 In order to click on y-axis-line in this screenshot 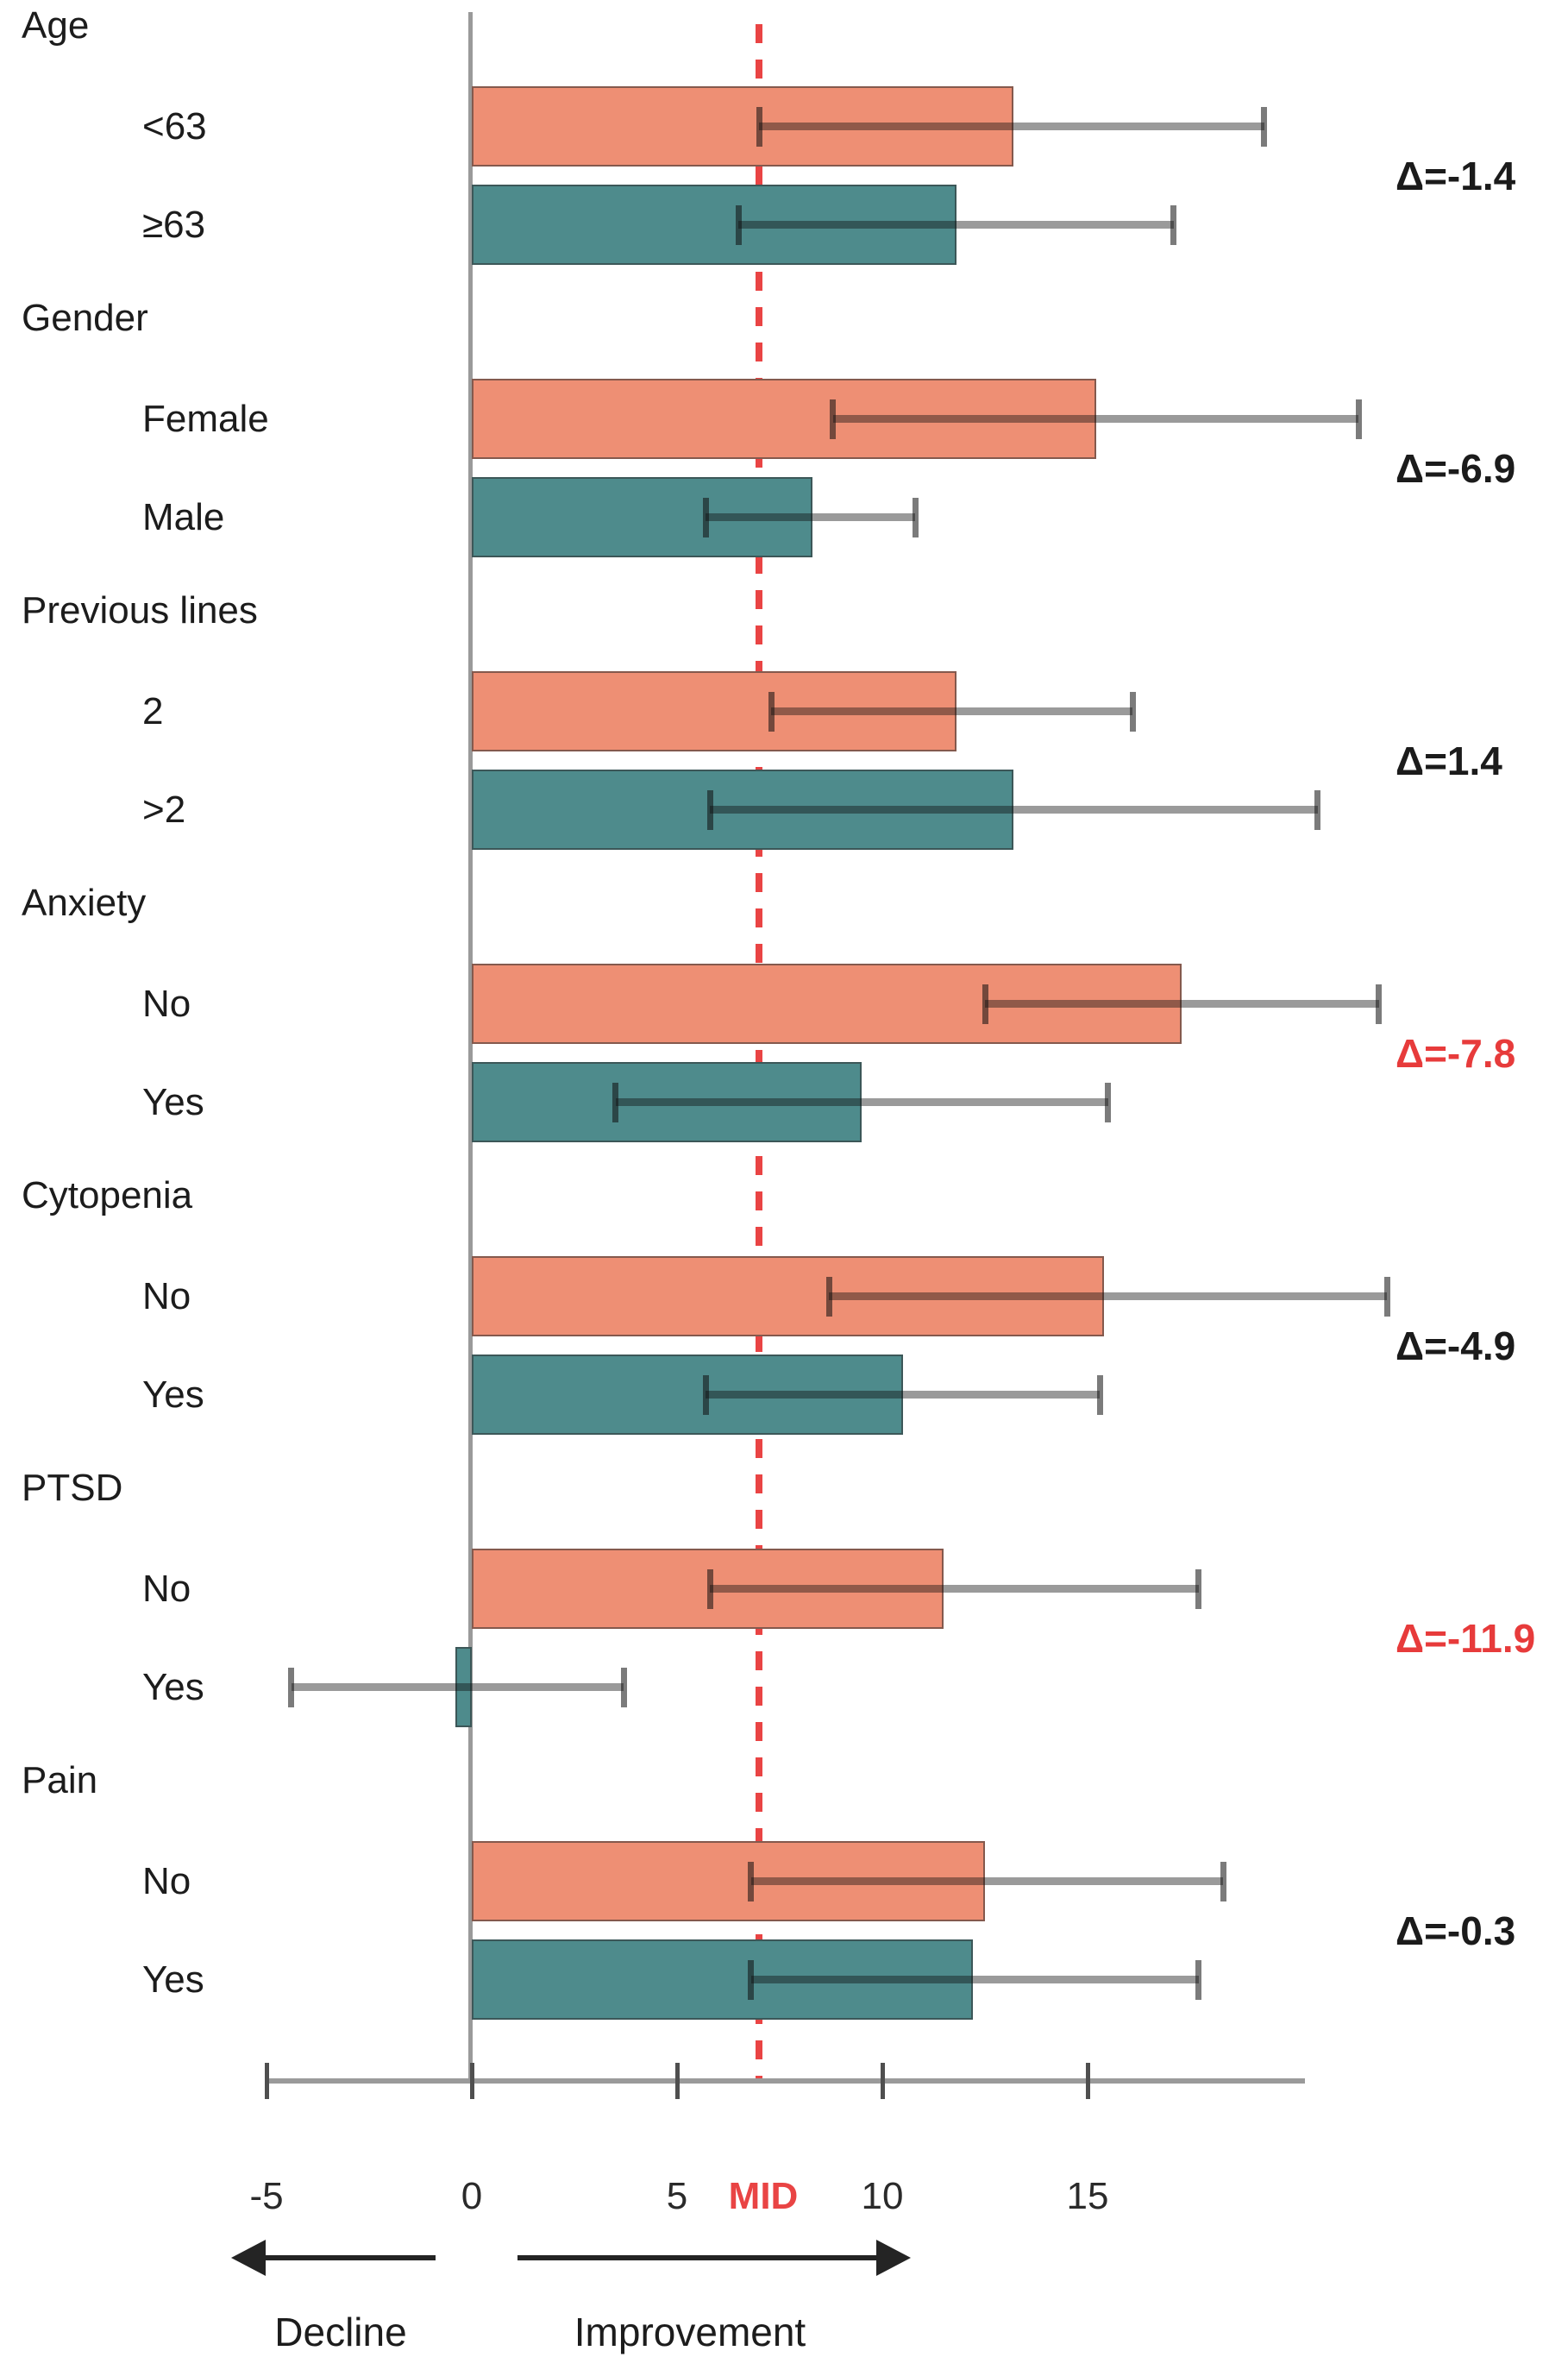, I will do `click(470, 1047)`.